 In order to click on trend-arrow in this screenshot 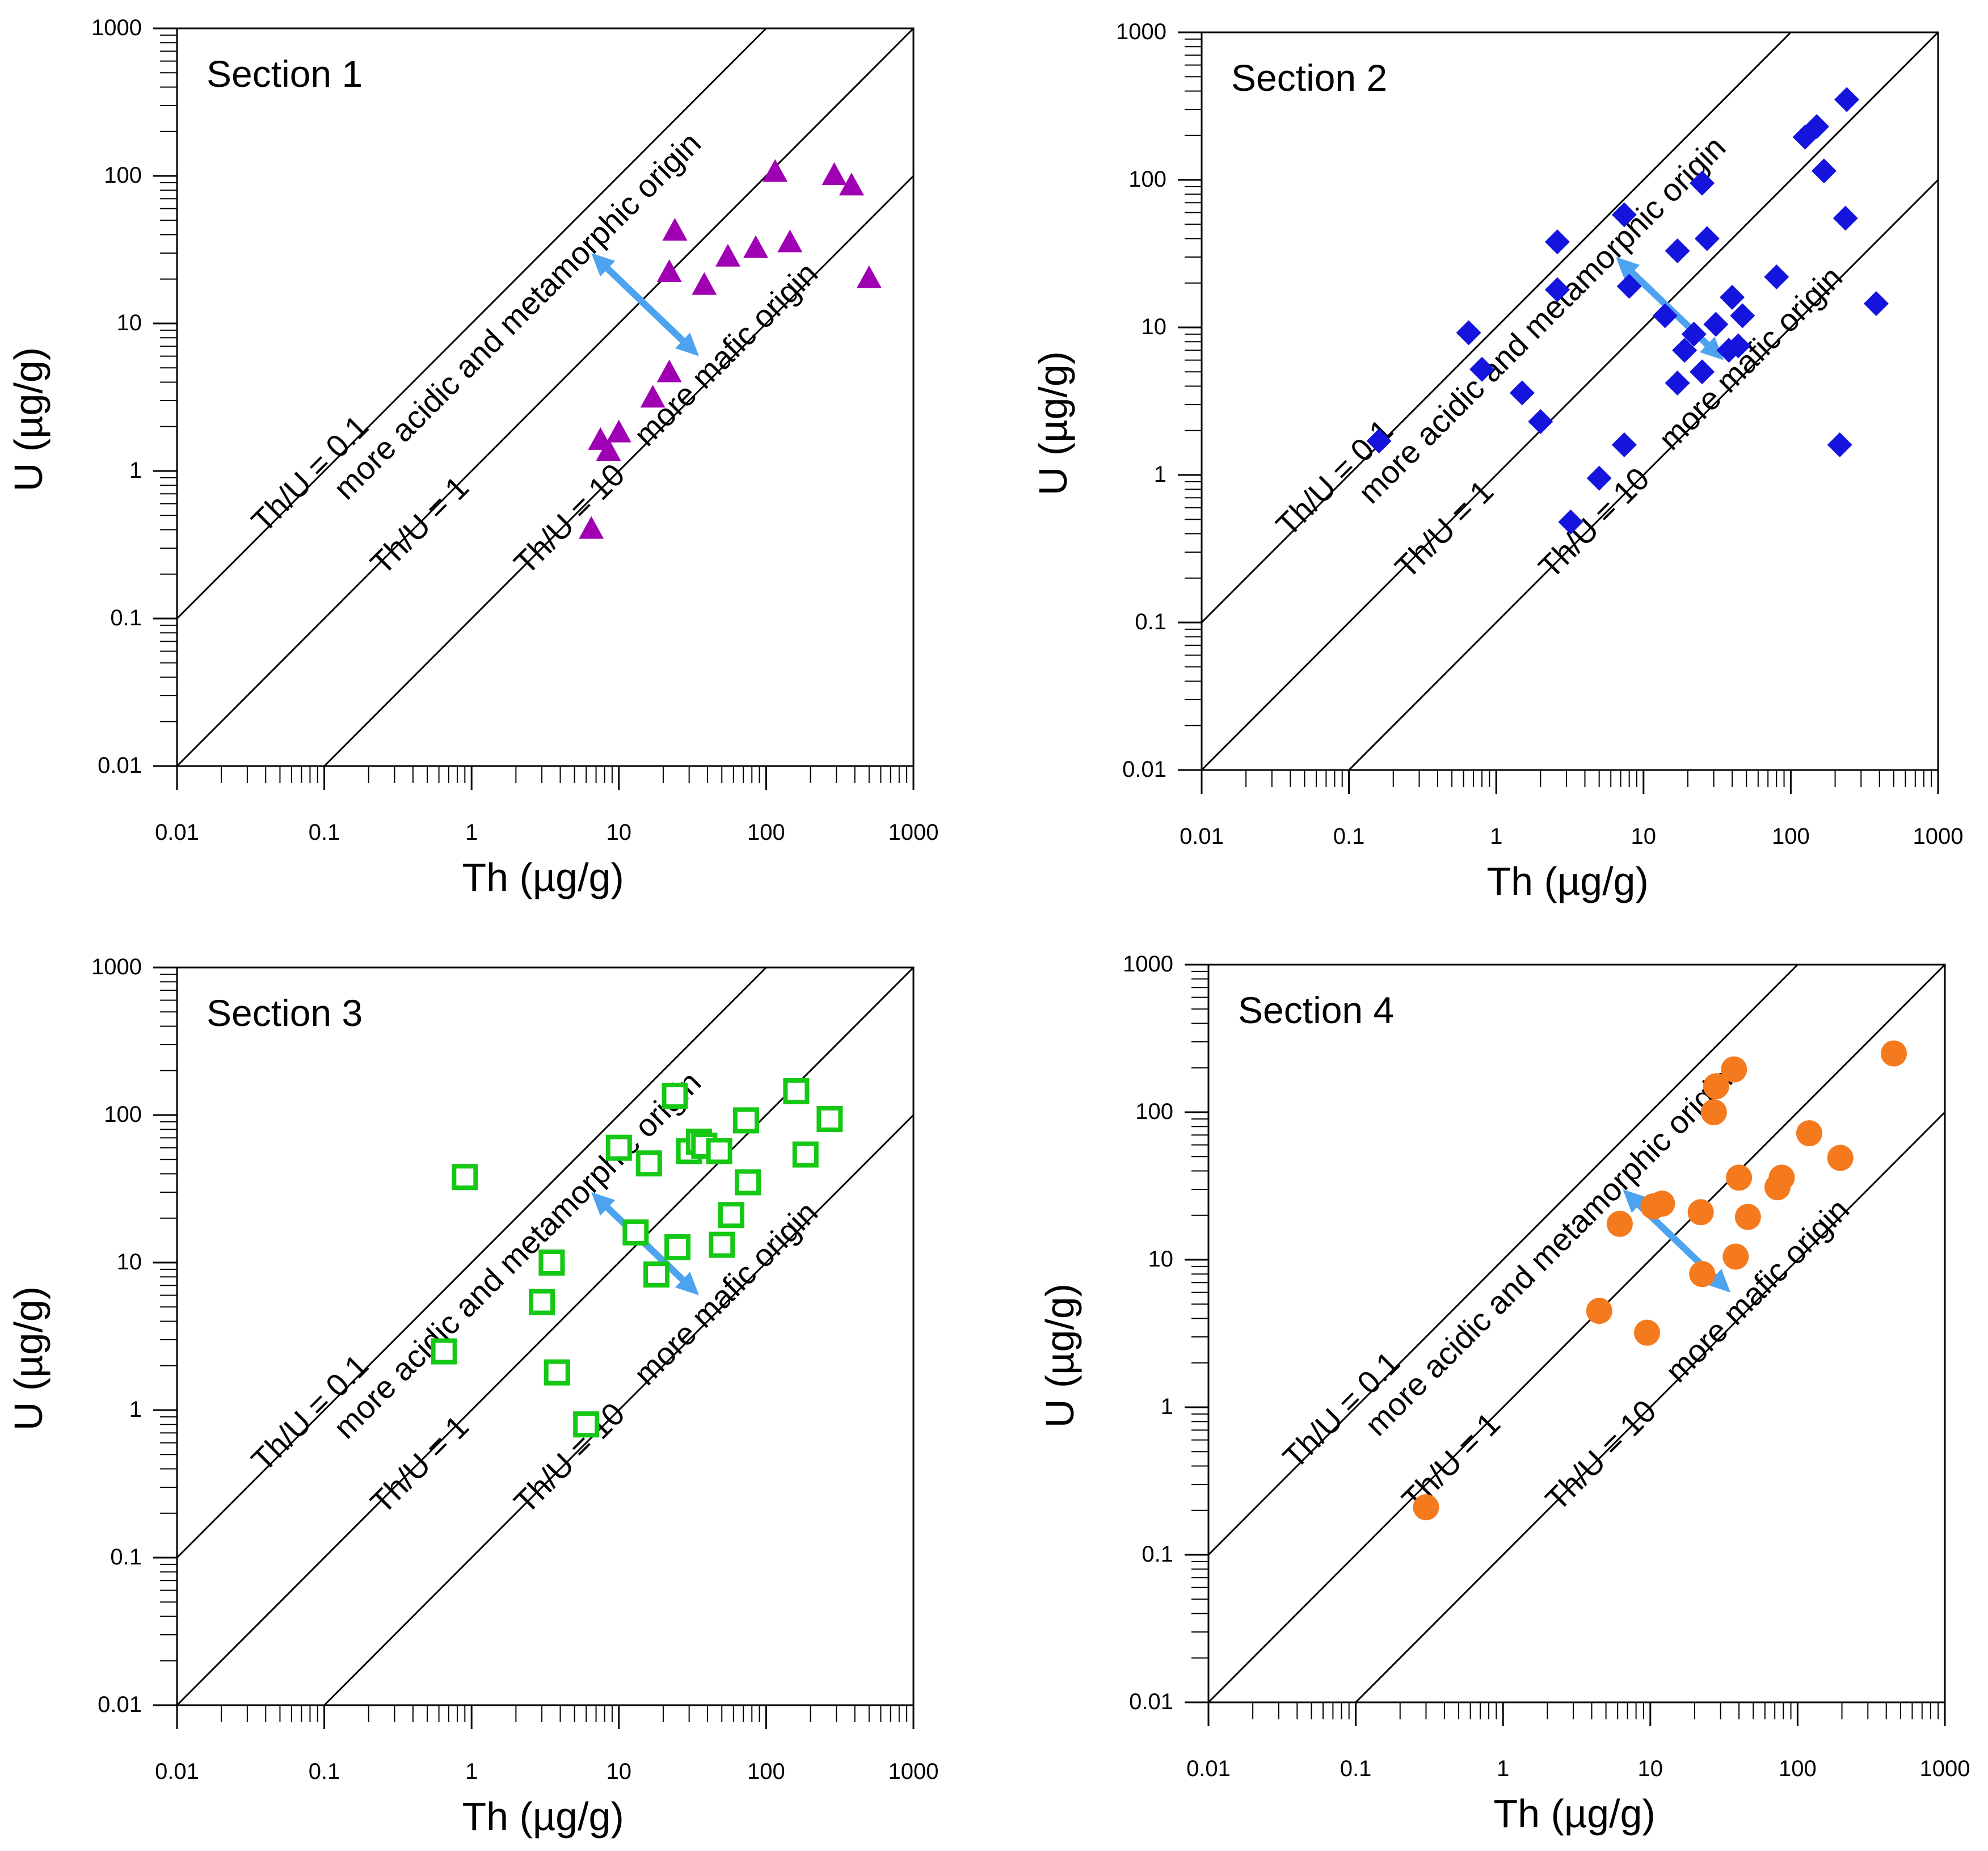, I will do `click(645, 304)`.